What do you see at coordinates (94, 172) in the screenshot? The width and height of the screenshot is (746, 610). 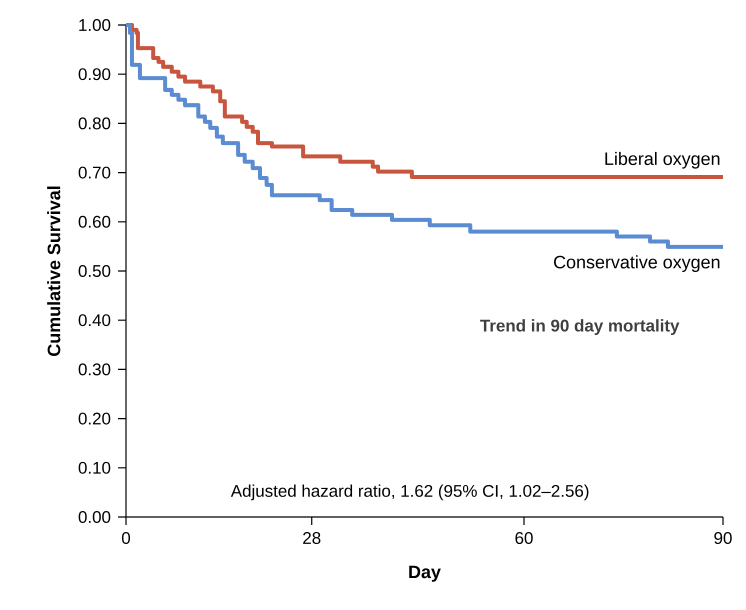 I see `y-tick-label: 0.70` at bounding box center [94, 172].